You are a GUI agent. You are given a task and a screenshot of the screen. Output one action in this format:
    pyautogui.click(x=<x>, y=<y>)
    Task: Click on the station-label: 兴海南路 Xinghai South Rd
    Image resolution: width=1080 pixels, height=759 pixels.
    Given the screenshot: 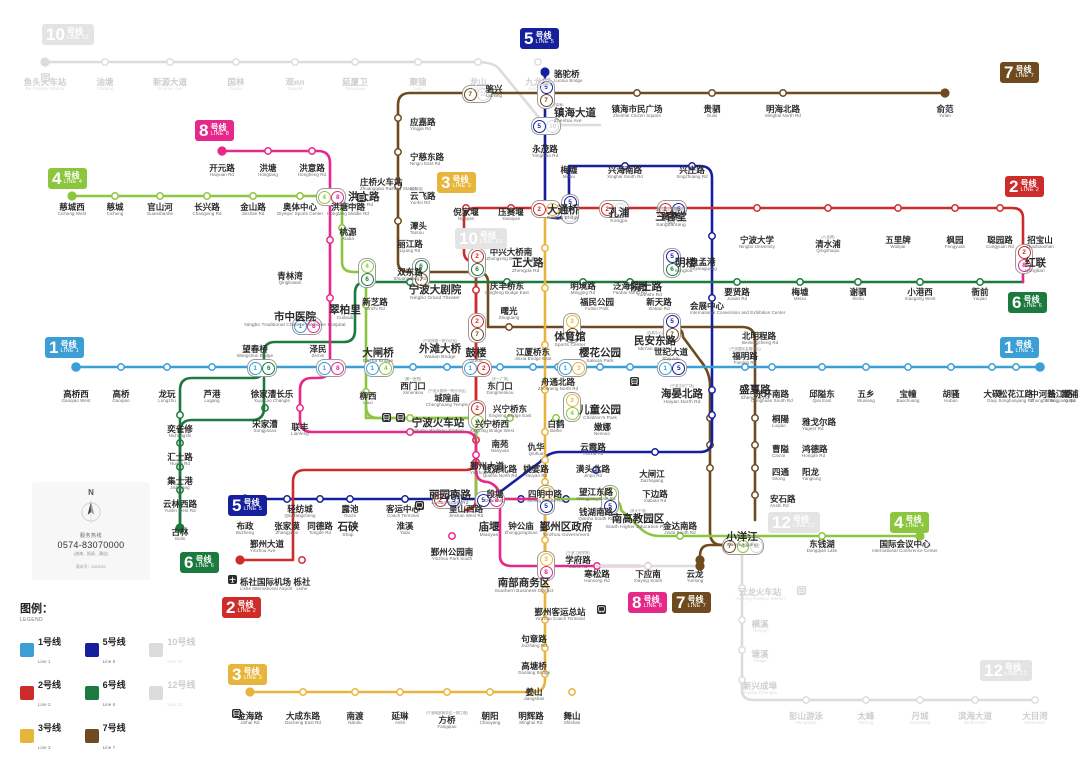 What is the action you would take?
    pyautogui.click(x=625, y=173)
    